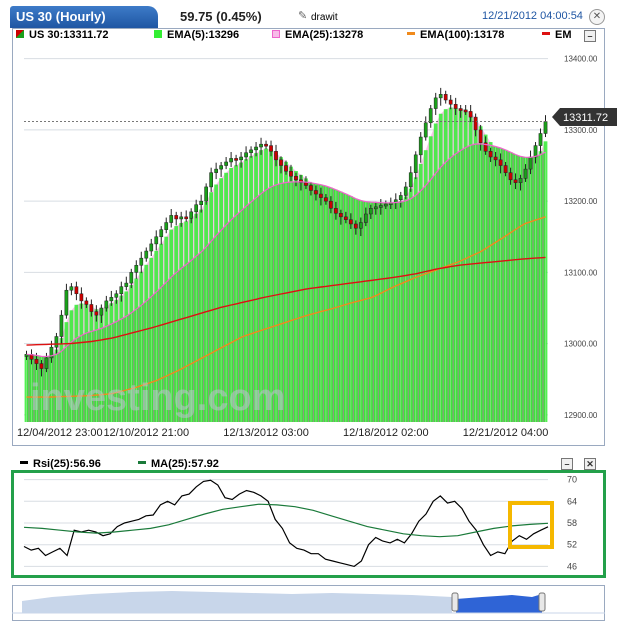  What do you see at coordinates (455, 602) in the screenshot?
I see `navigator-left-handle` at bounding box center [455, 602].